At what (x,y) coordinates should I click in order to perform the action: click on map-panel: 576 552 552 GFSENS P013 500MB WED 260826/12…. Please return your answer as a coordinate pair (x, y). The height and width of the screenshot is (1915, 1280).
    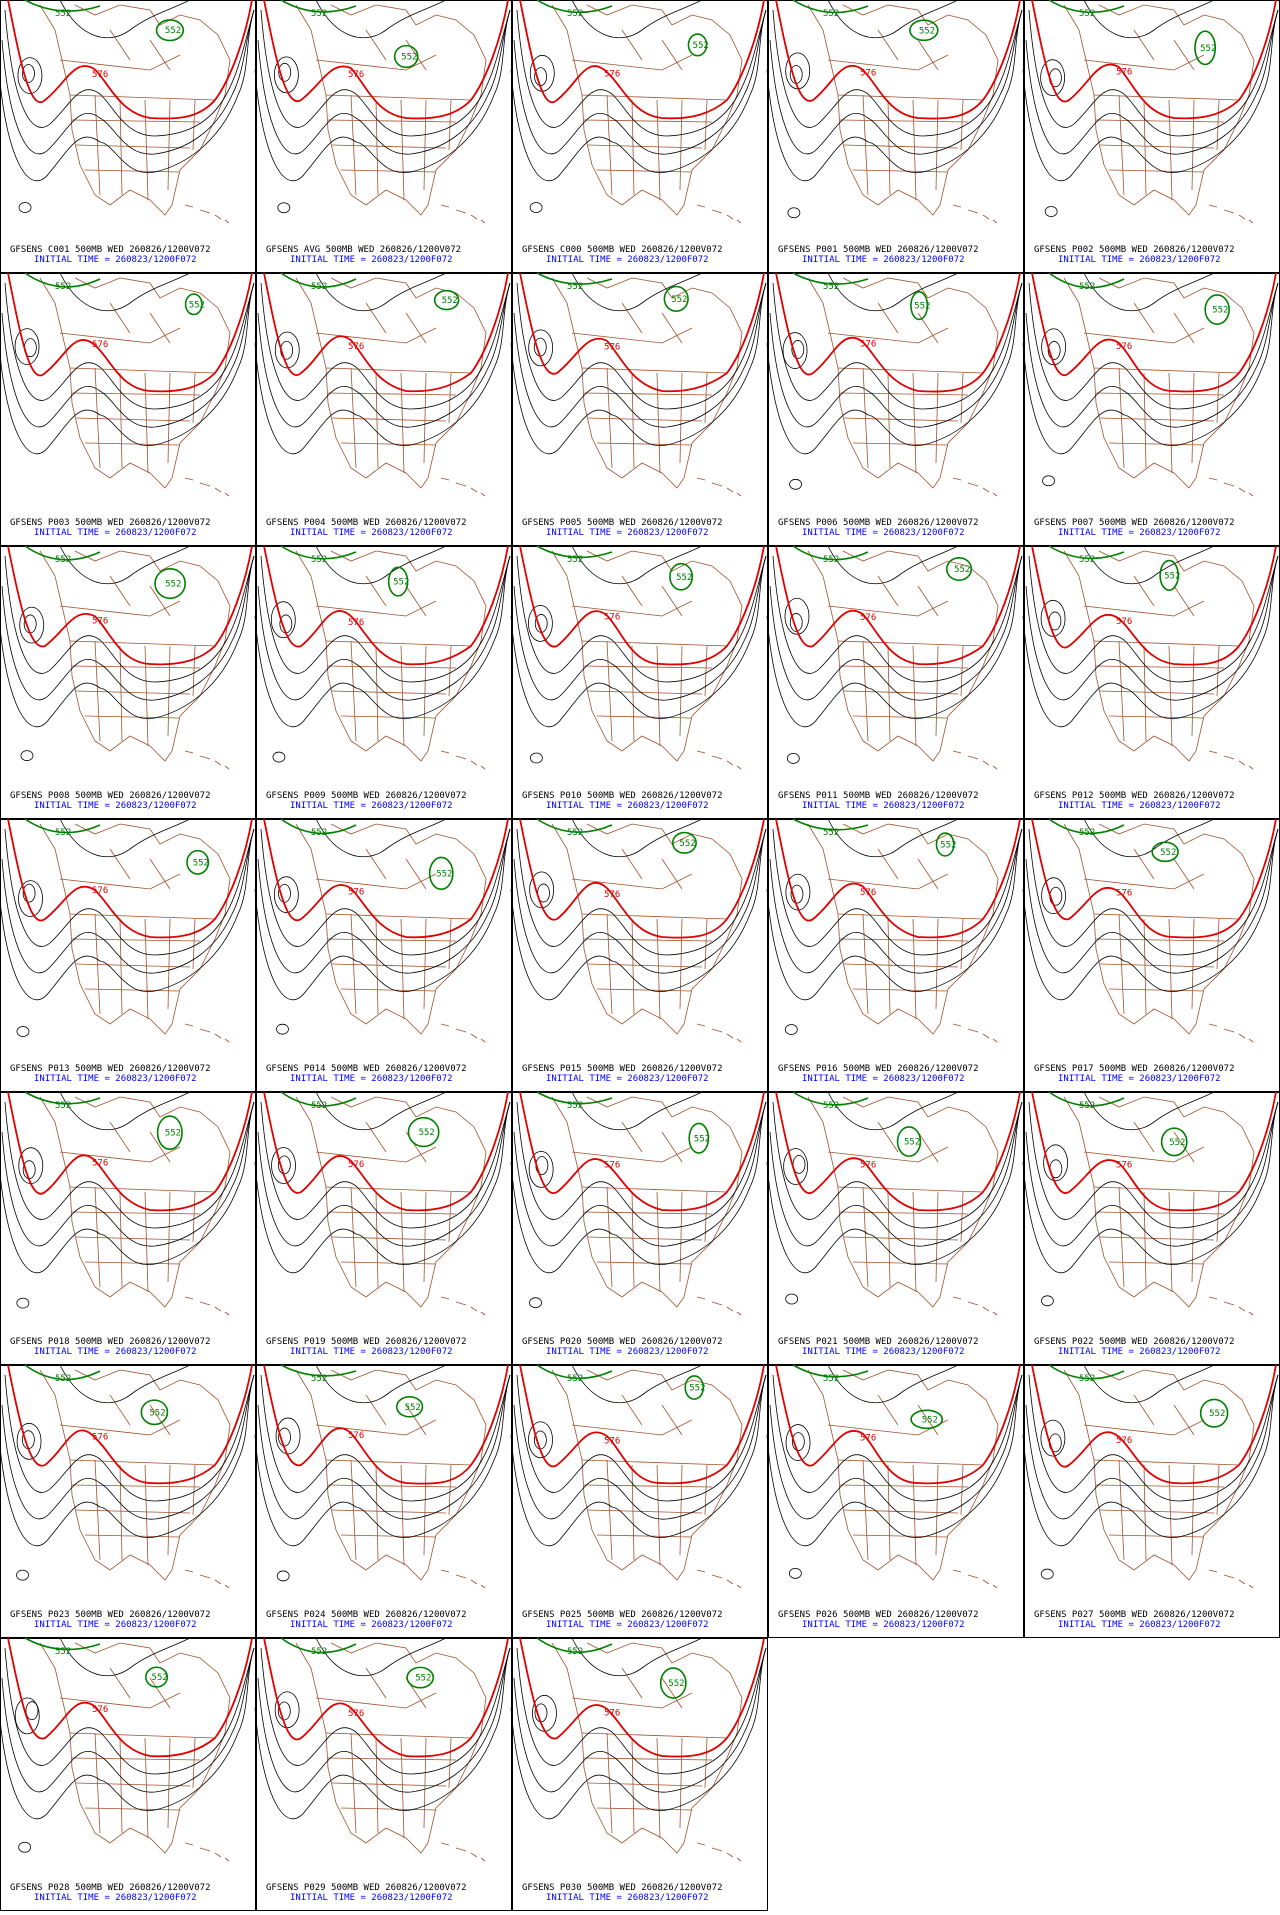
    Looking at the image, I should click on (128, 955).